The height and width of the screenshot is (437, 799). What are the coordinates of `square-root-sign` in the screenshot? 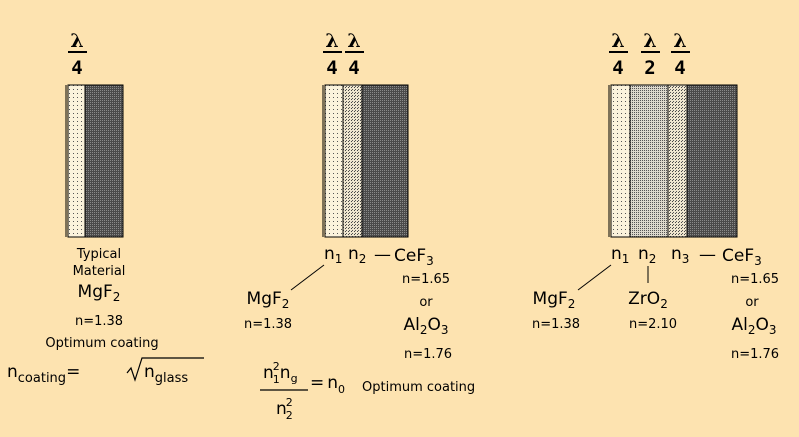 It's located at (165, 369).